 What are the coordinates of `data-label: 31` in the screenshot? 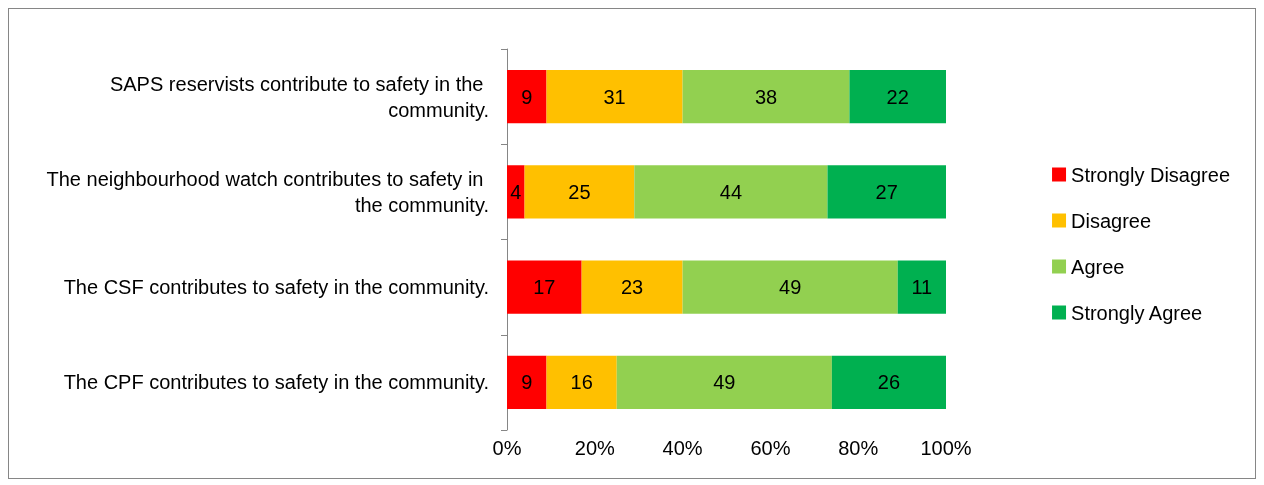 It's located at (614, 96).